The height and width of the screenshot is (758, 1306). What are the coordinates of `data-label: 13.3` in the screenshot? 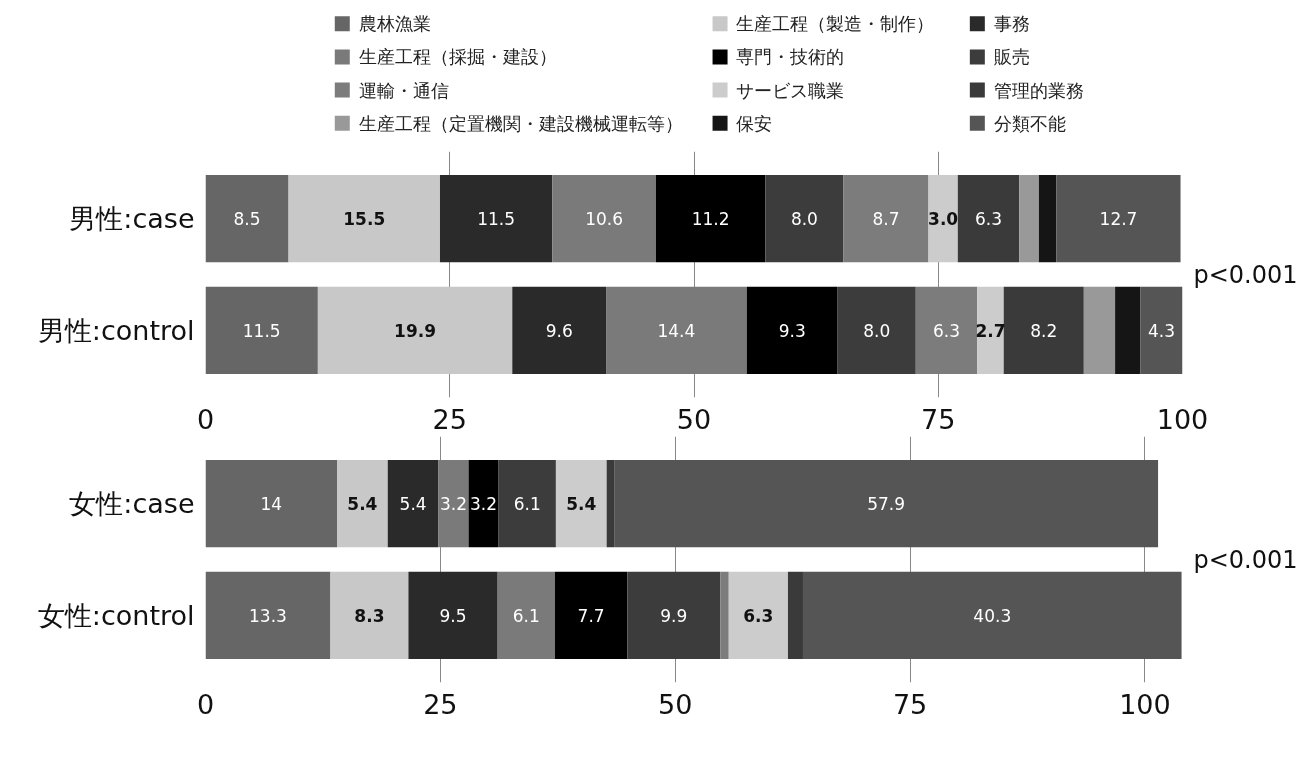 It's located at (268, 615).